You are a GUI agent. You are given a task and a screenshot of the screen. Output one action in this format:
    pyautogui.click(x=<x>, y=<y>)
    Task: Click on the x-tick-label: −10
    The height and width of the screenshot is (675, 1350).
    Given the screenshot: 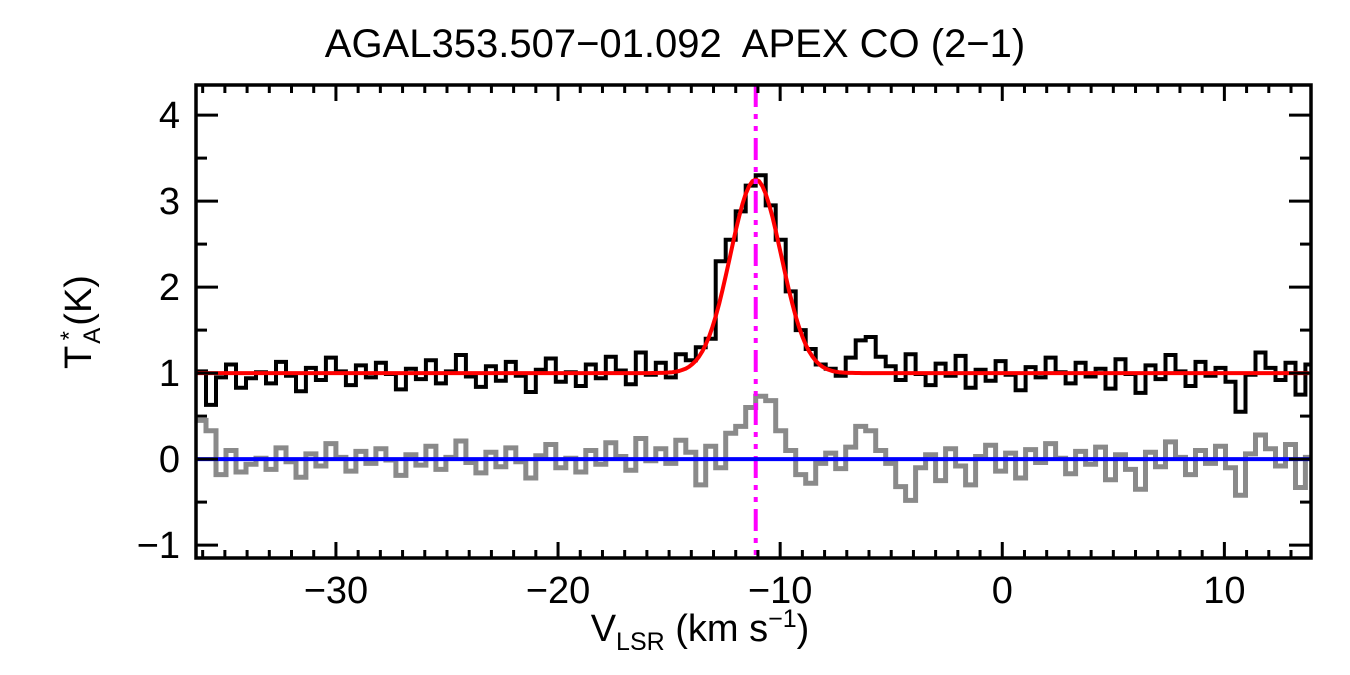 What is the action you would take?
    pyautogui.click(x=780, y=591)
    